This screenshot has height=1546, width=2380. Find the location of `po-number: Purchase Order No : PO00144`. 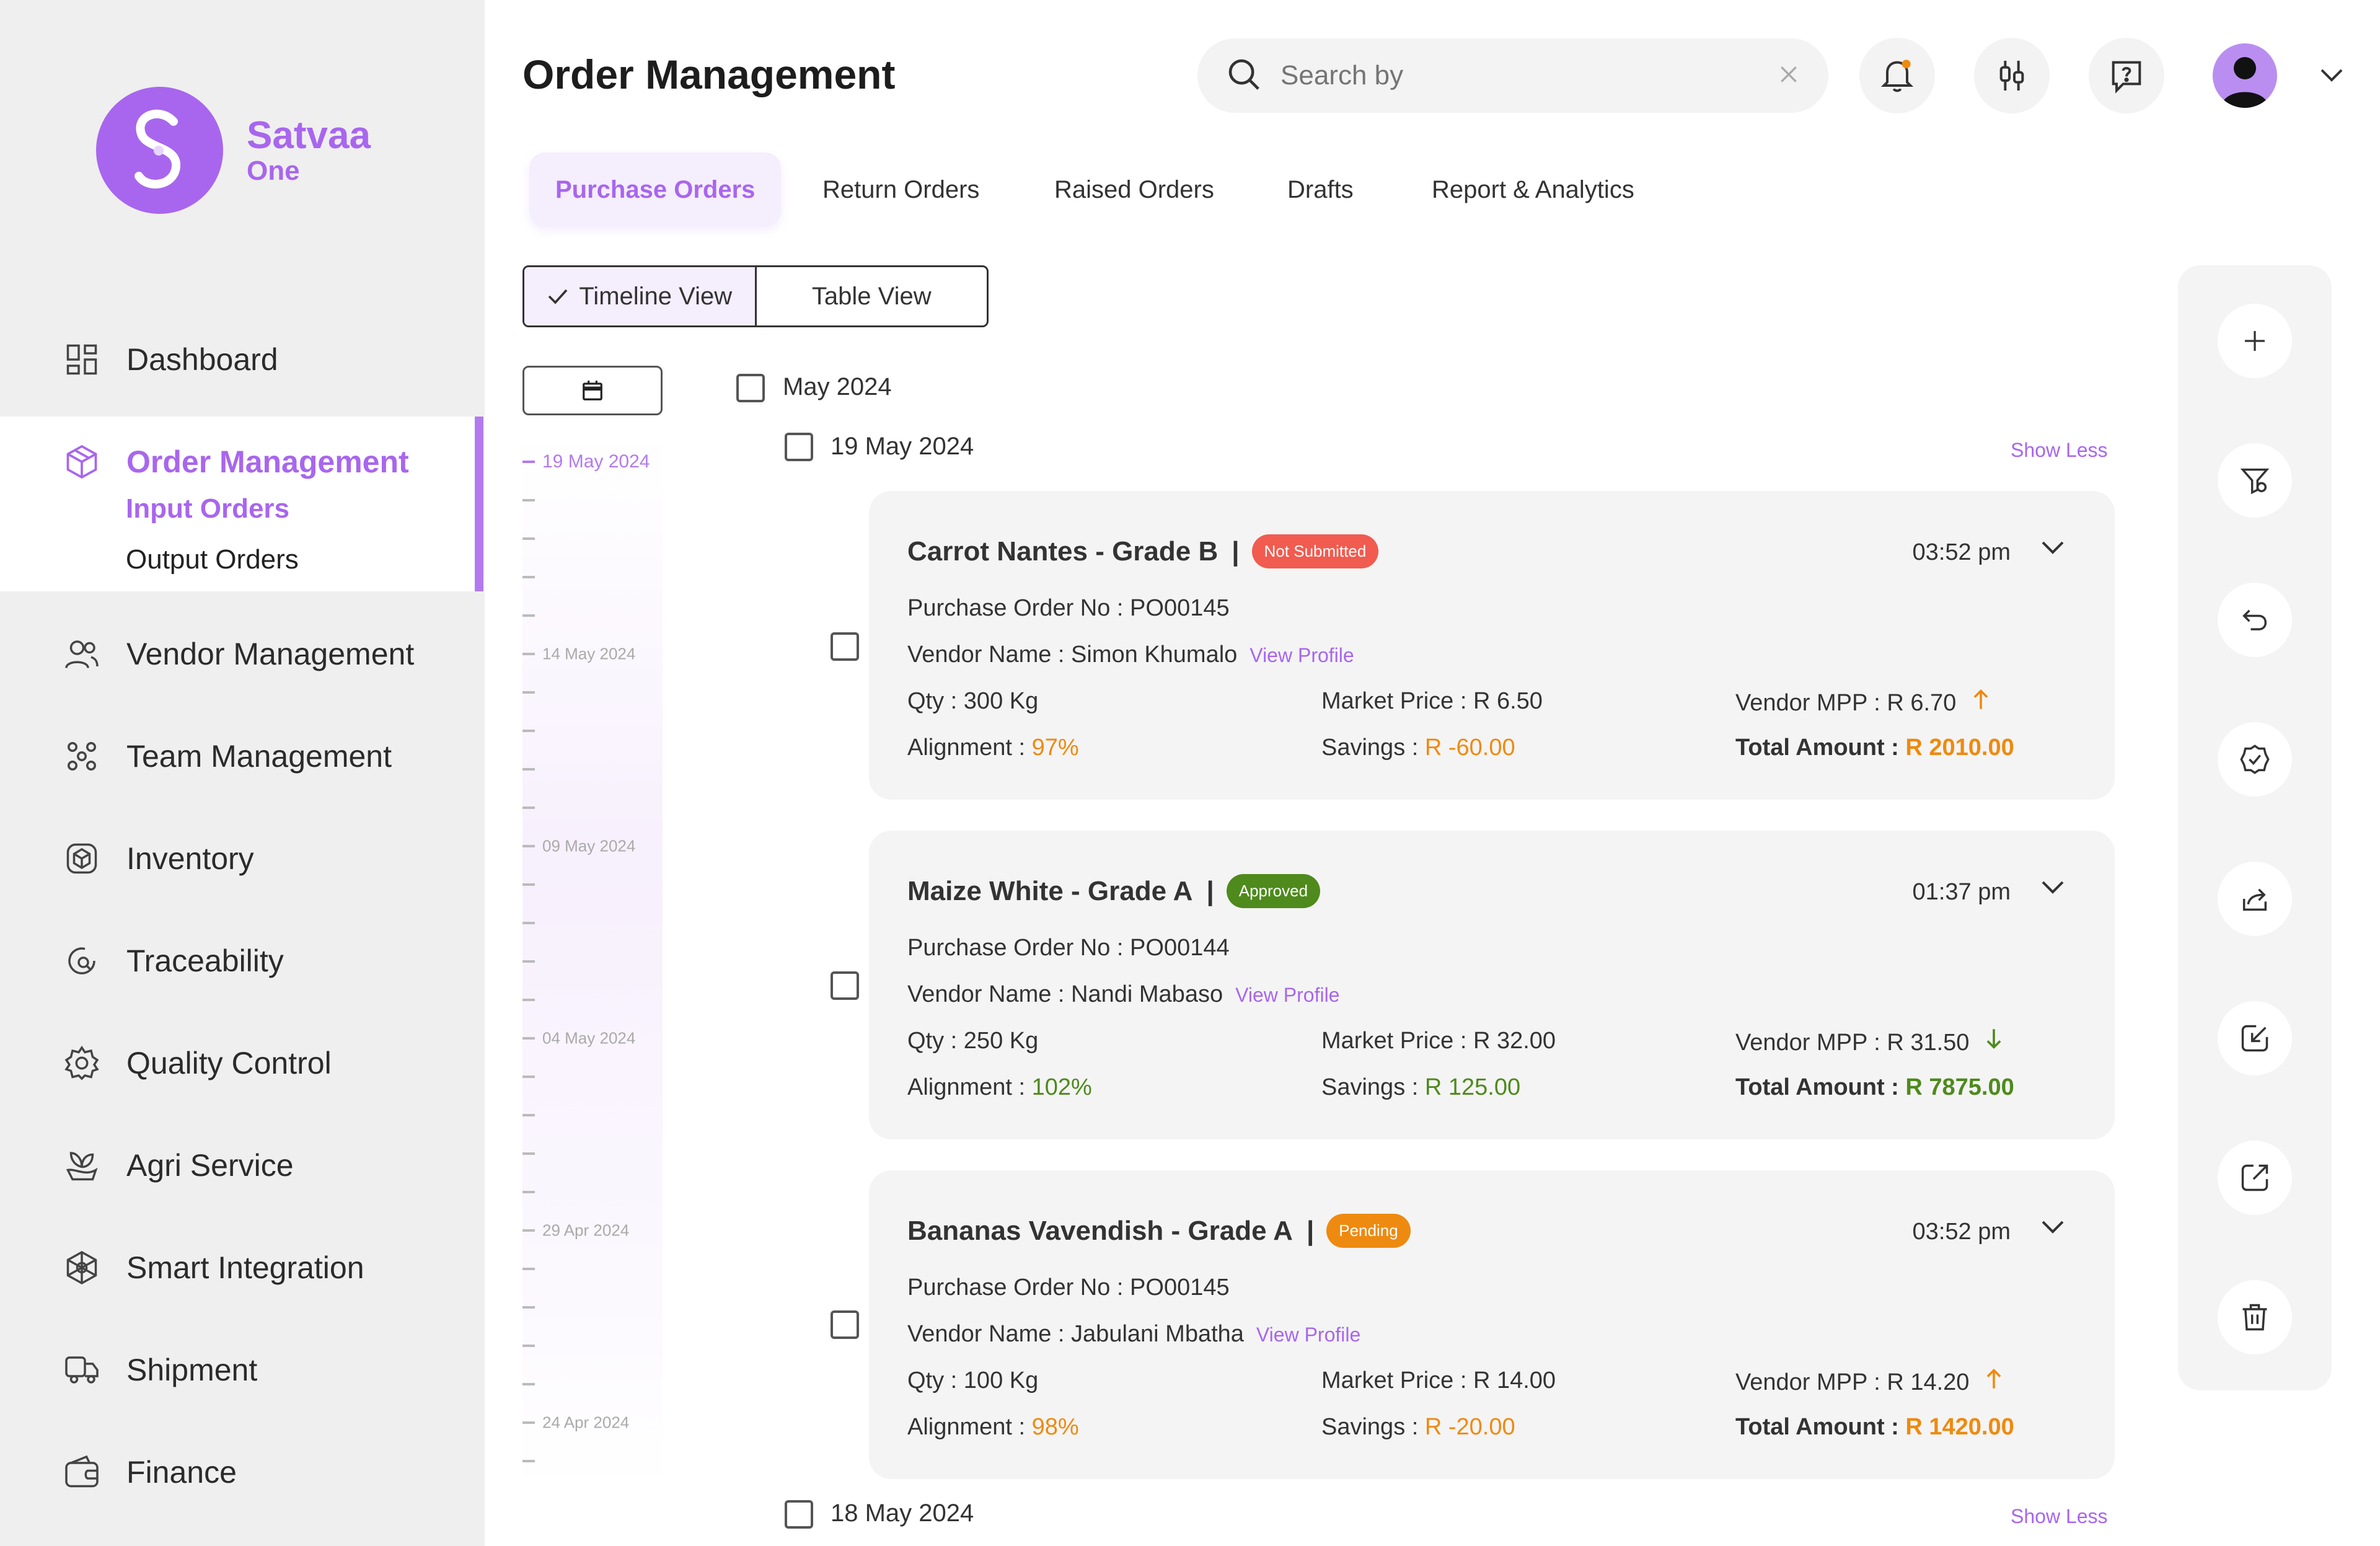

po-number: Purchase Order No : PO00144 is located at coordinates (1068, 948).